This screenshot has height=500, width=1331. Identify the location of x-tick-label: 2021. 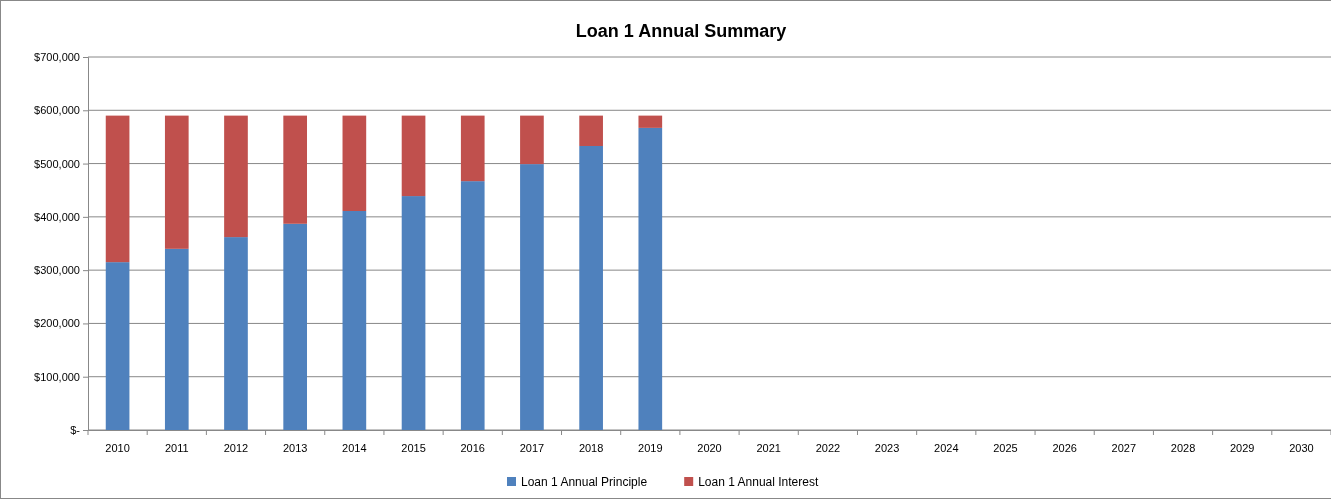
(768, 447).